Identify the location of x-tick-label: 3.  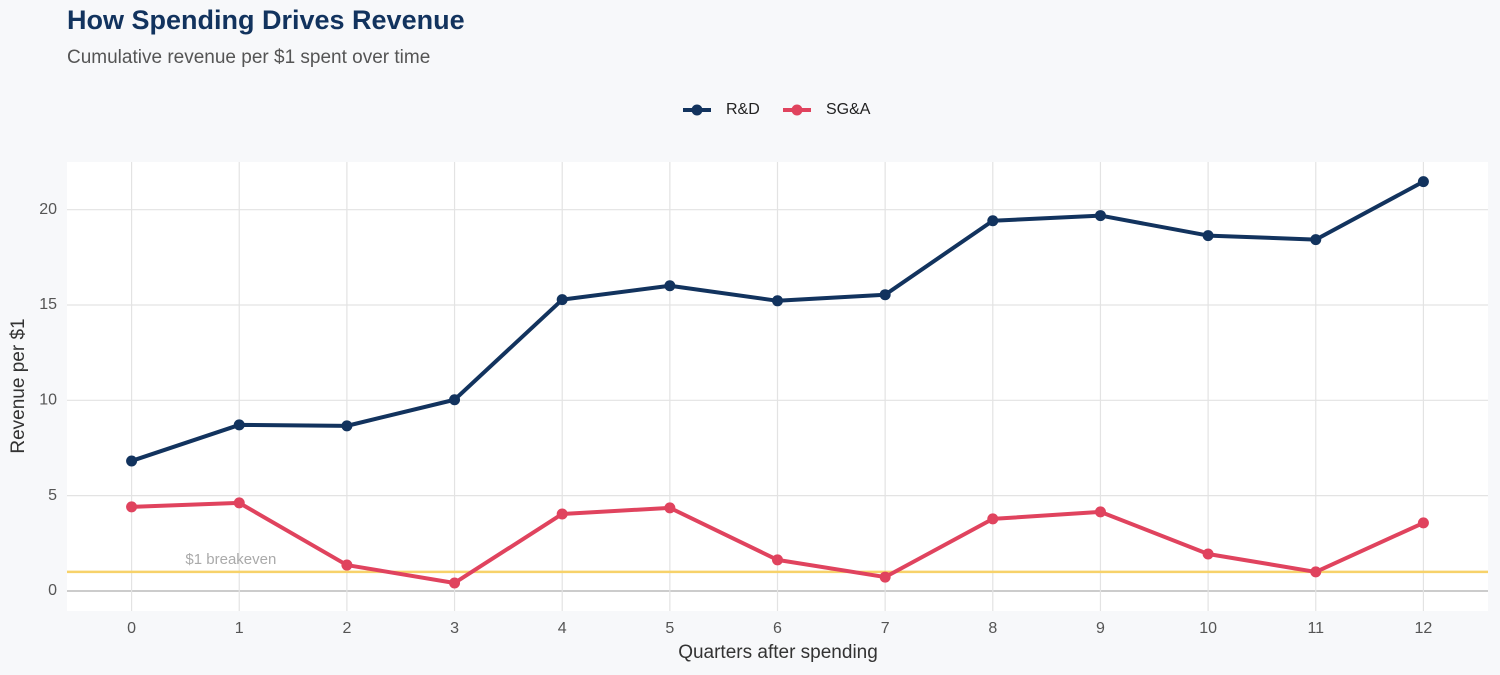
(454, 628).